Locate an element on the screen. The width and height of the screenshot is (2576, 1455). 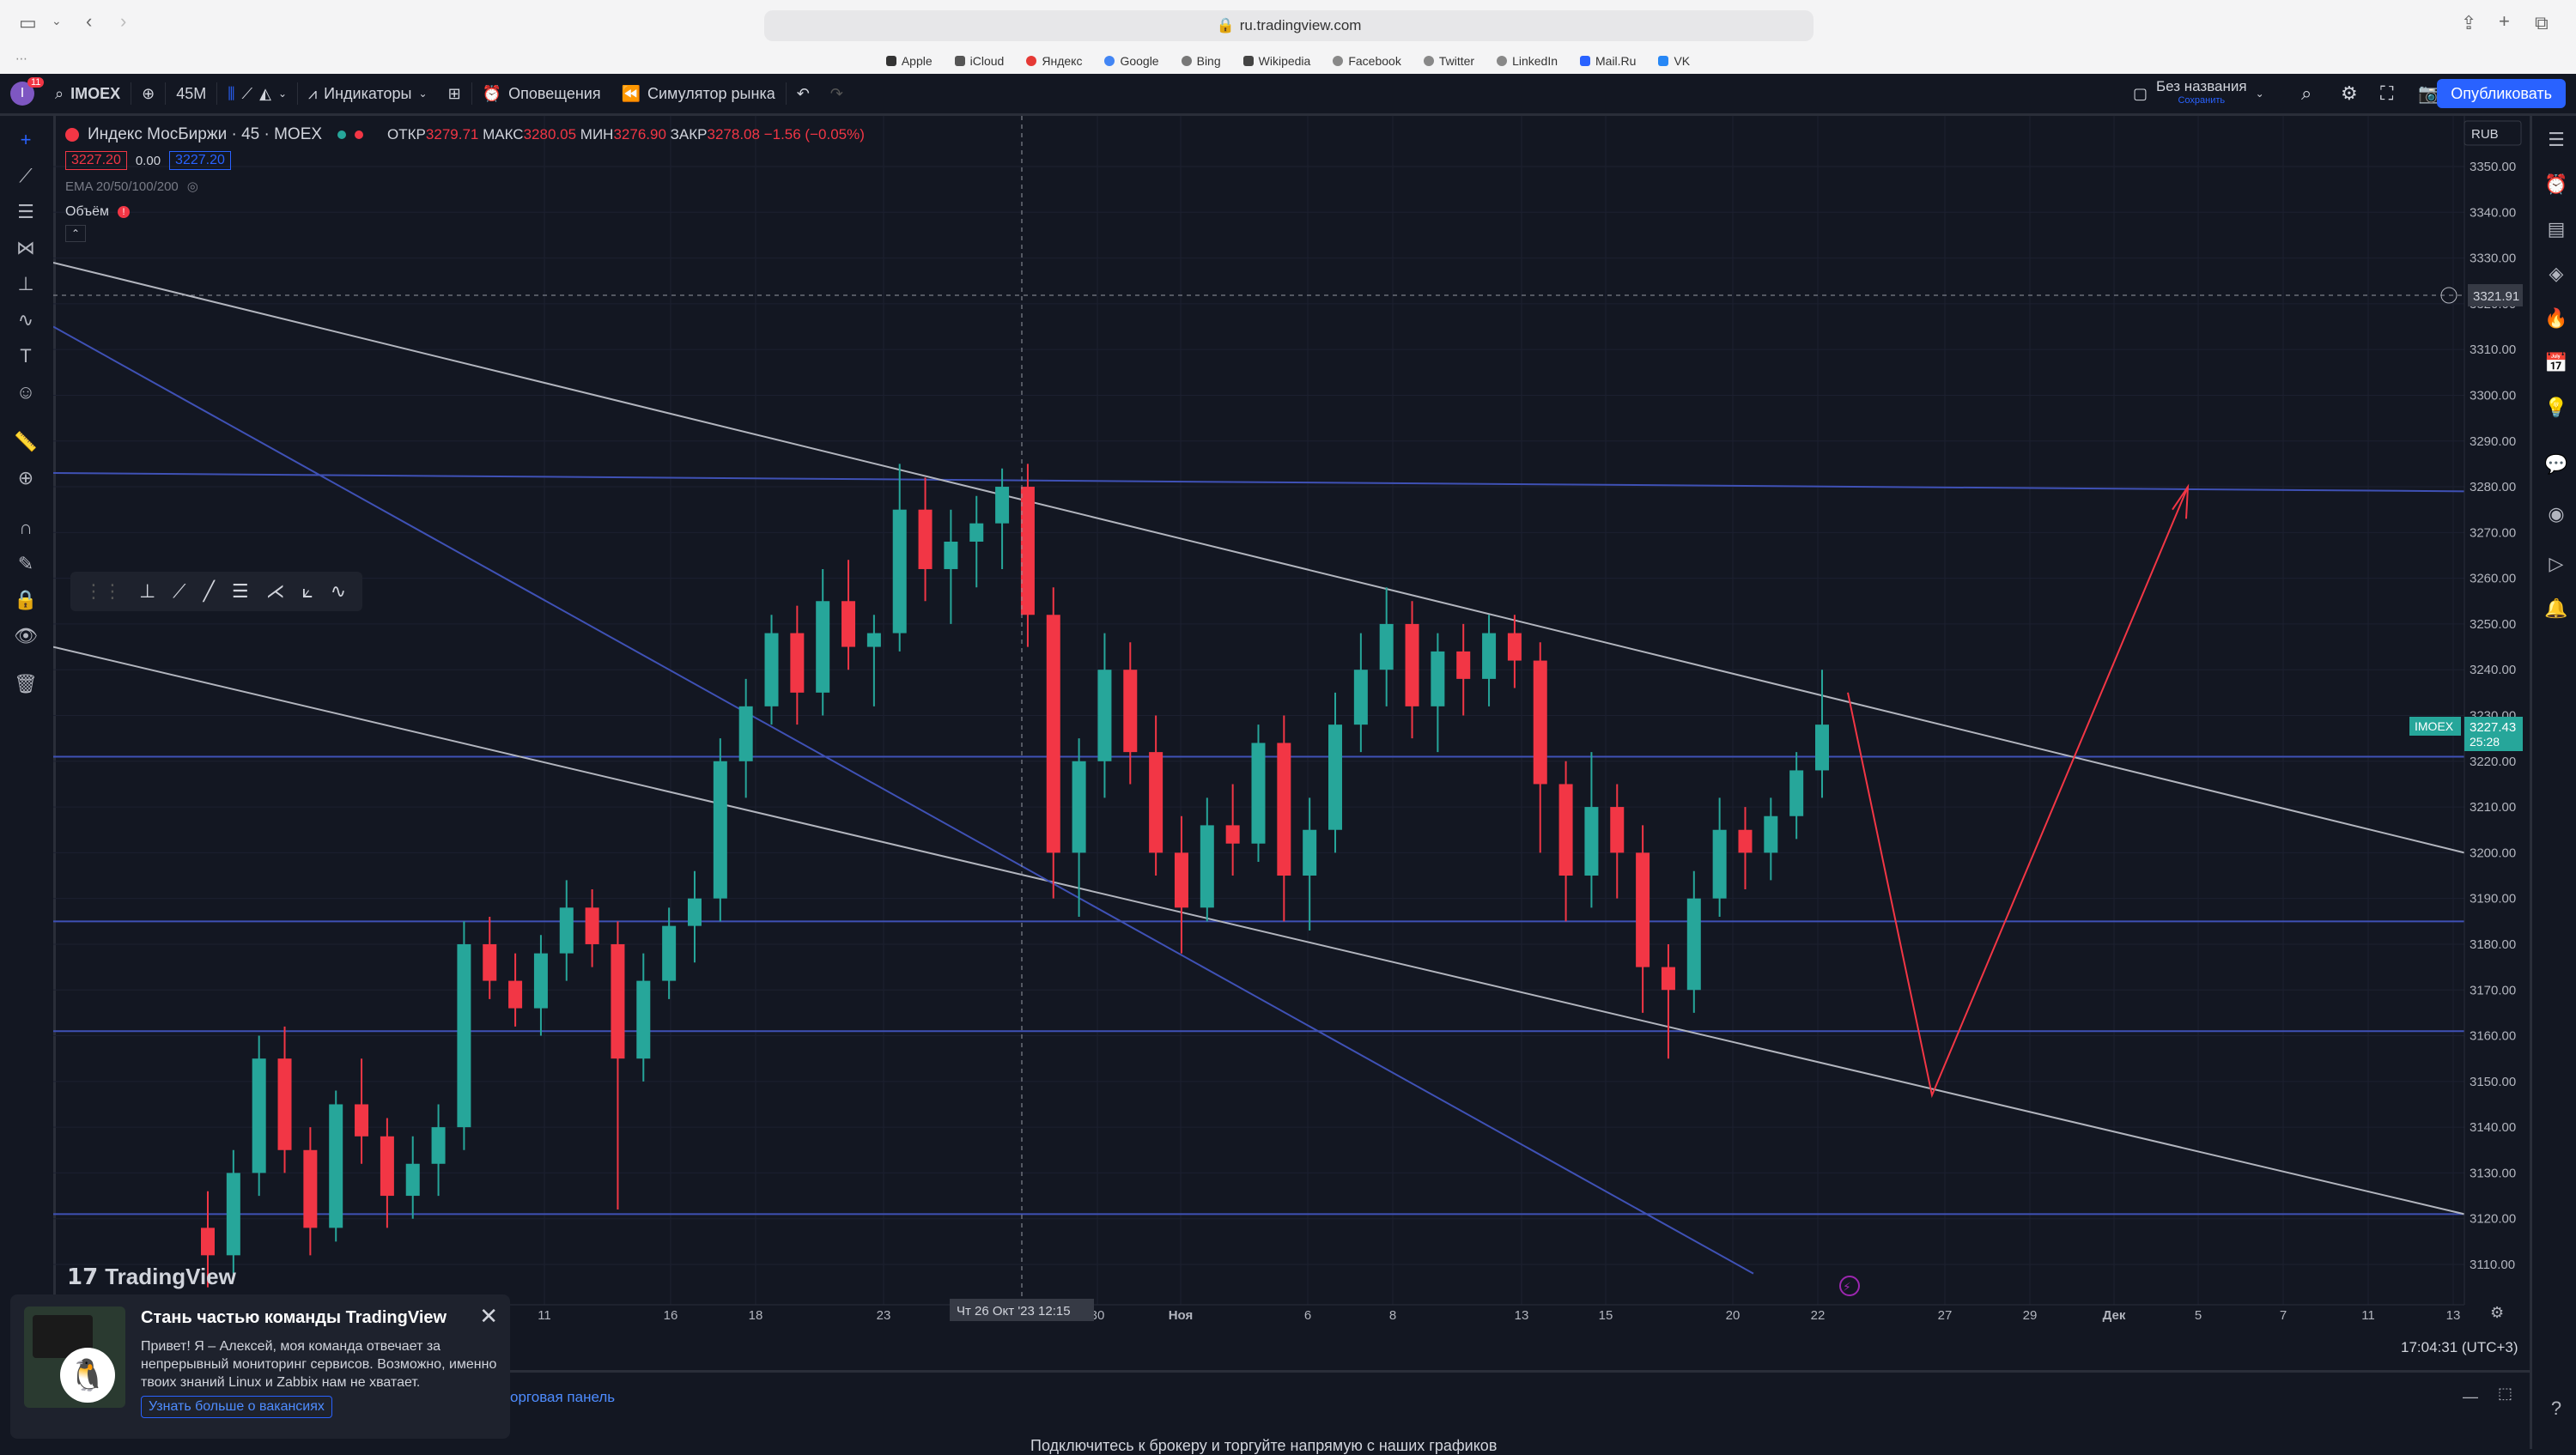
quick-search-icon: ⌕ is located at coordinates (2306, 93).